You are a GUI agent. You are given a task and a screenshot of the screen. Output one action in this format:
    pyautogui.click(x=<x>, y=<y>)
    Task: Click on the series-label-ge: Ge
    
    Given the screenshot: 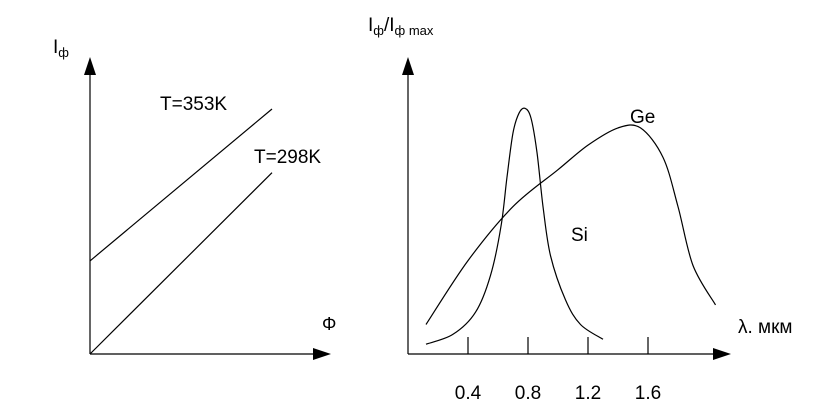 What is the action you would take?
    pyautogui.click(x=642, y=117)
    